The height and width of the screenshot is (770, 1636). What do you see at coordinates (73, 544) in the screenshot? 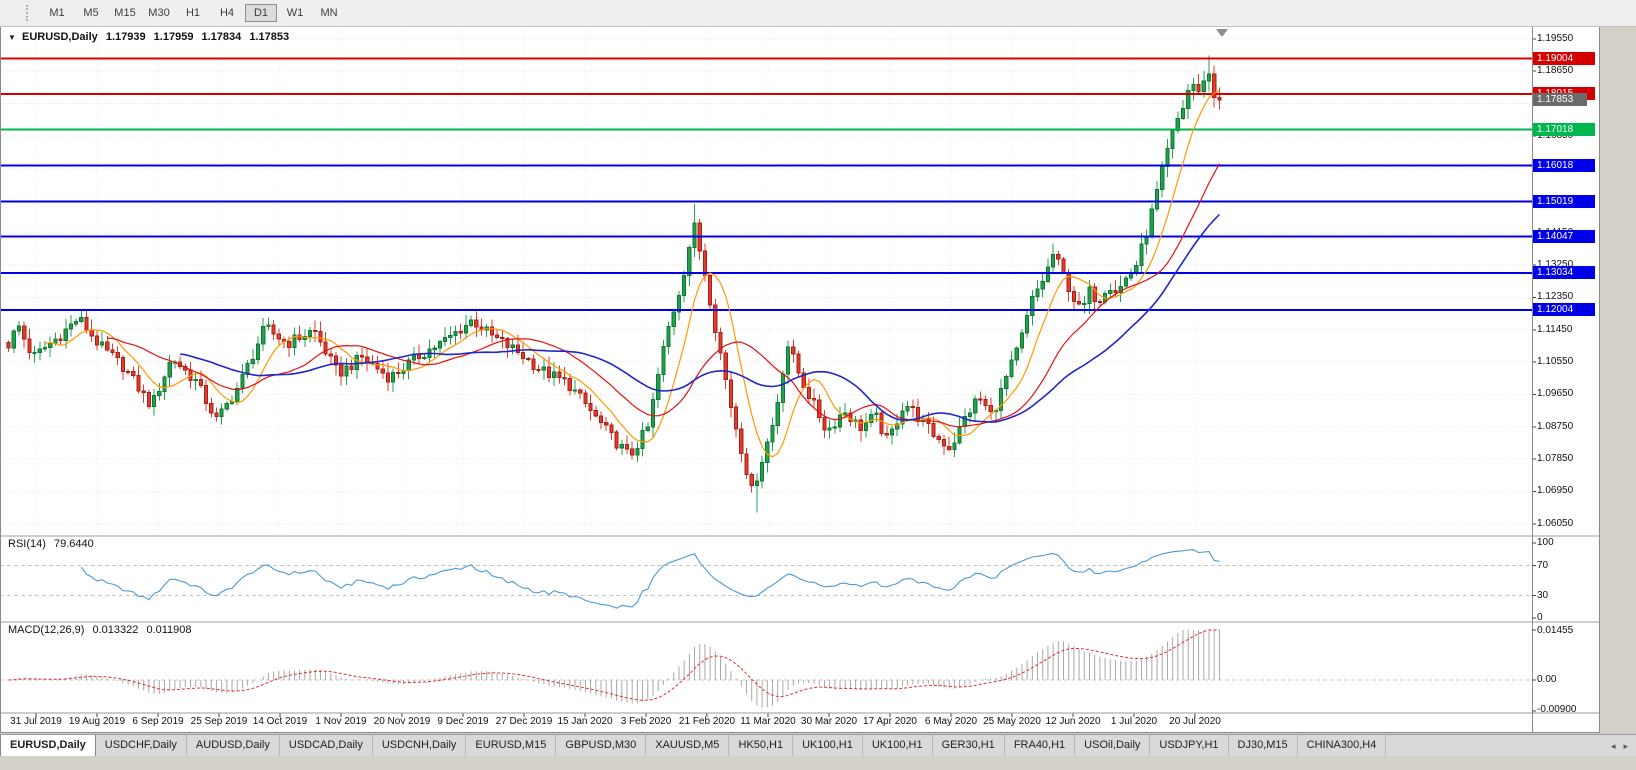
I see `rsi-current-value: 79.6440` at bounding box center [73, 544].